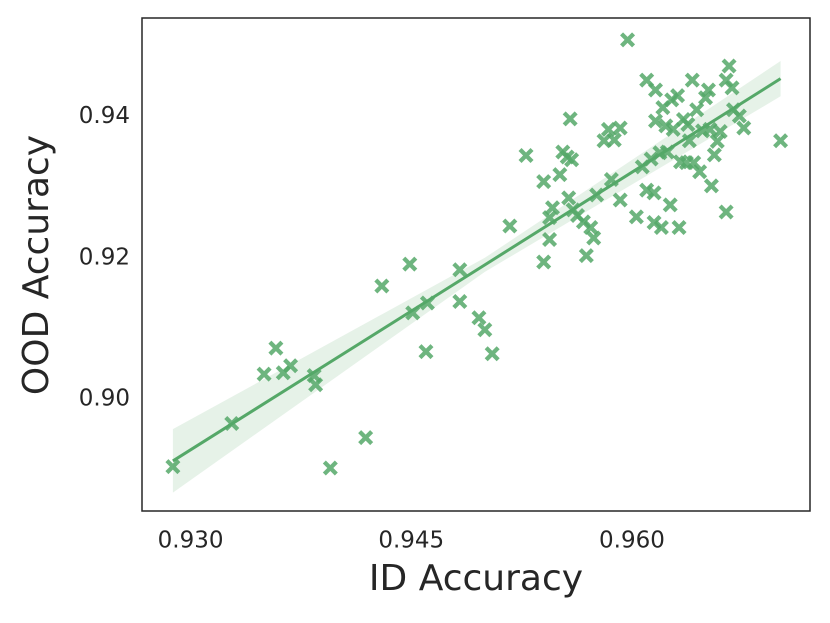 This screenshot has height=623, width=830. I want to click on x-axis-label: ID Accuracy, so click(476, 578).